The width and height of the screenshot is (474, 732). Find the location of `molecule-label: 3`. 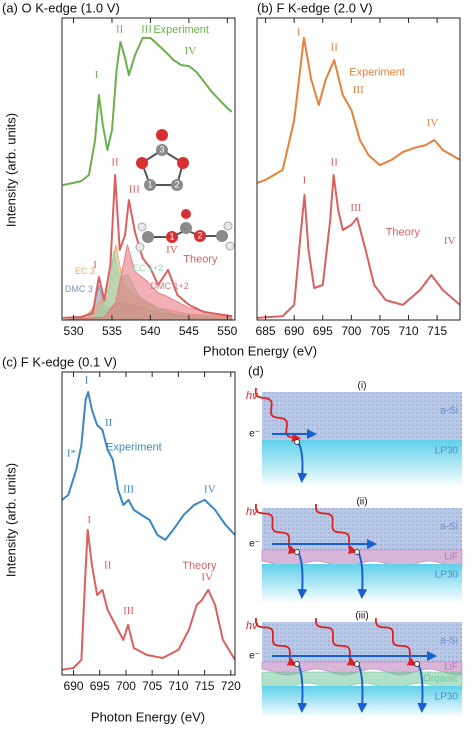

molecule-label: 3 is located at coordinates (161, 149).